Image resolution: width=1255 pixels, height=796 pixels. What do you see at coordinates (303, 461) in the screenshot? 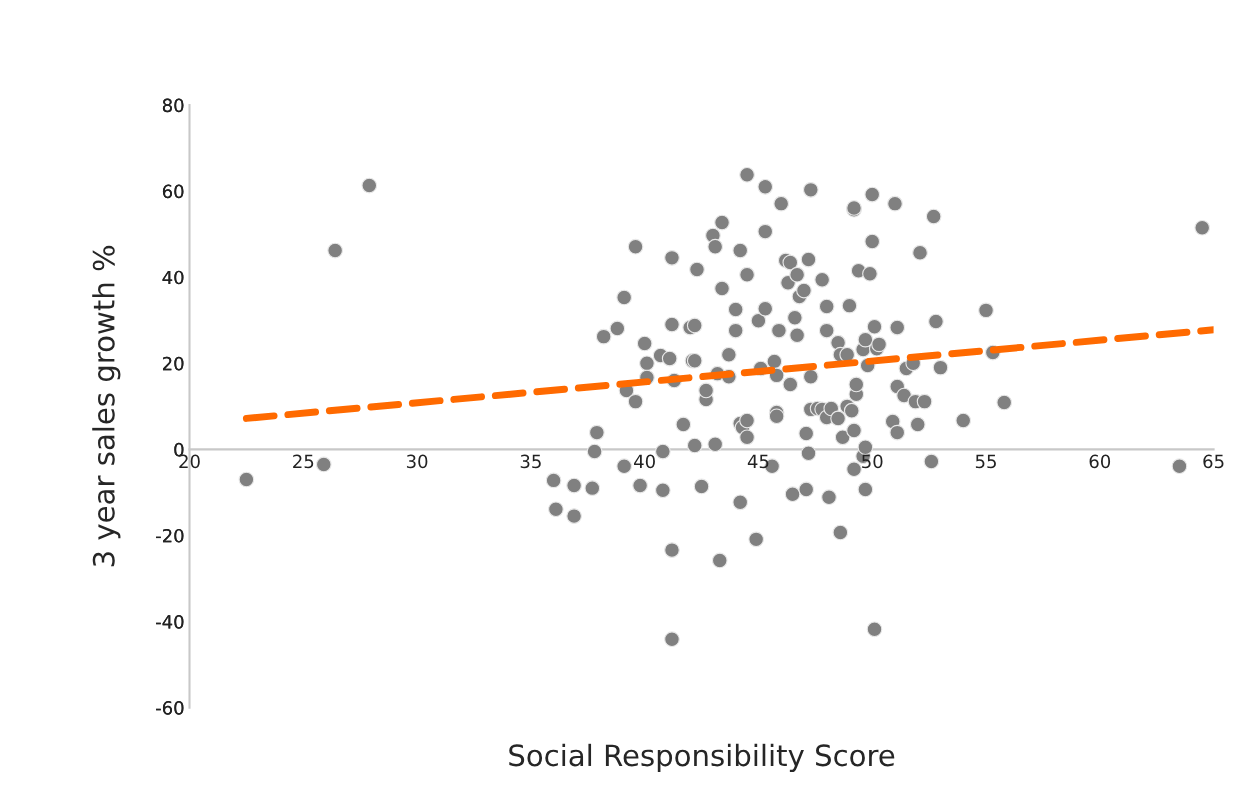
I see `x-tick-label: 25` at bounding box center [303, 461].